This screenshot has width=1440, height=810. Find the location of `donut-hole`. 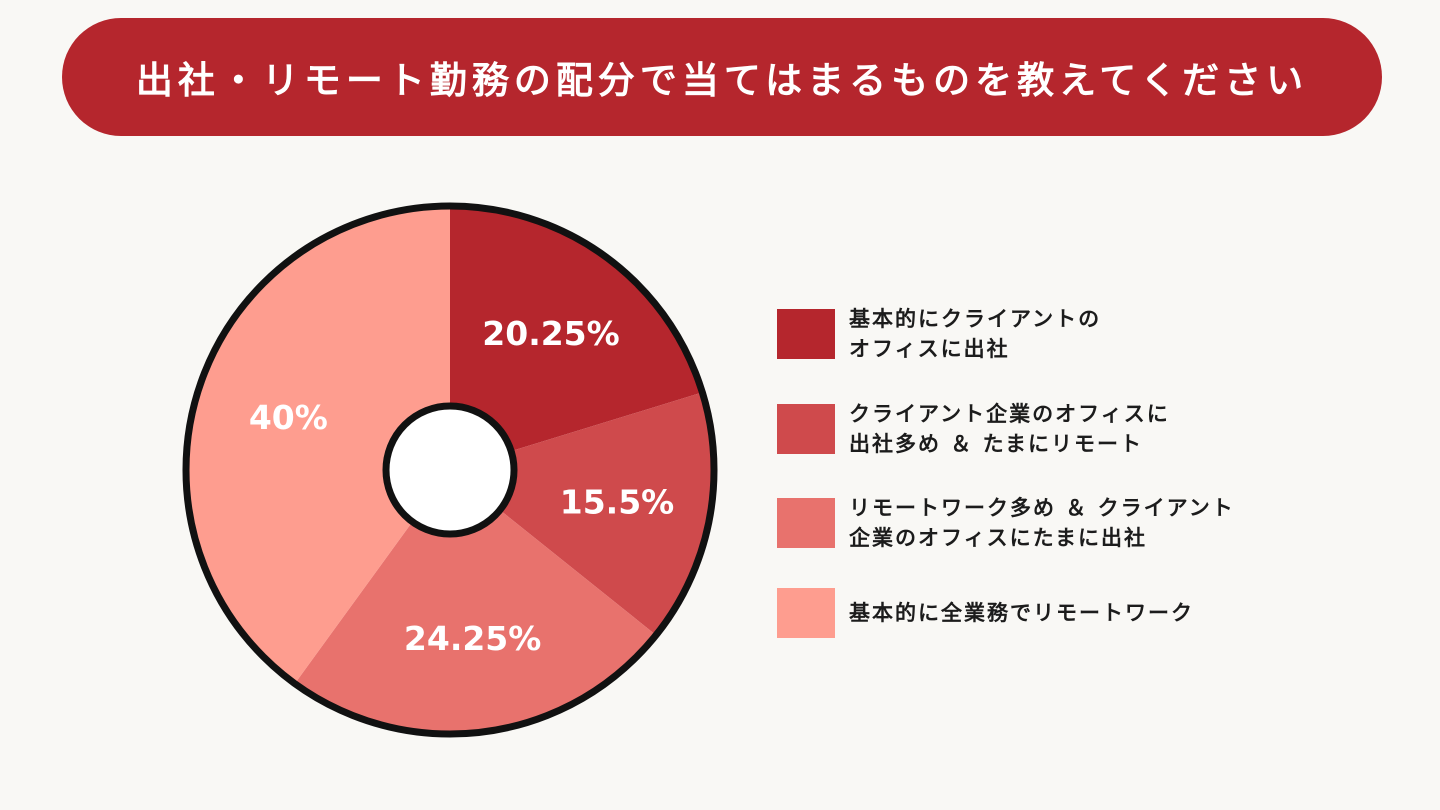

donut-hole is located at coordinates (450, 470).